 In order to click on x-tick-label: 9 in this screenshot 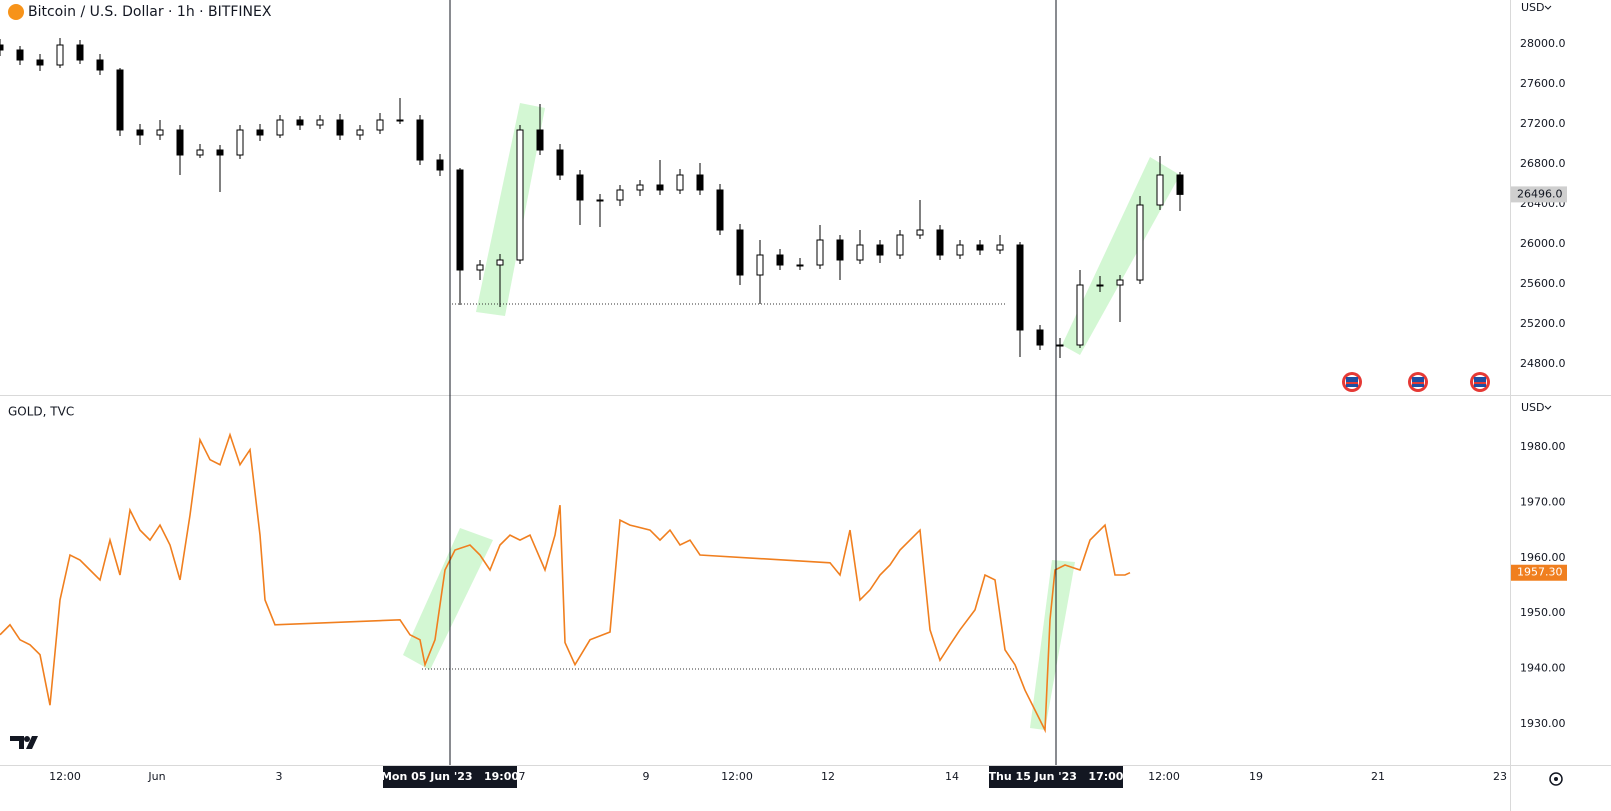, I will do `click(646, 776)`.